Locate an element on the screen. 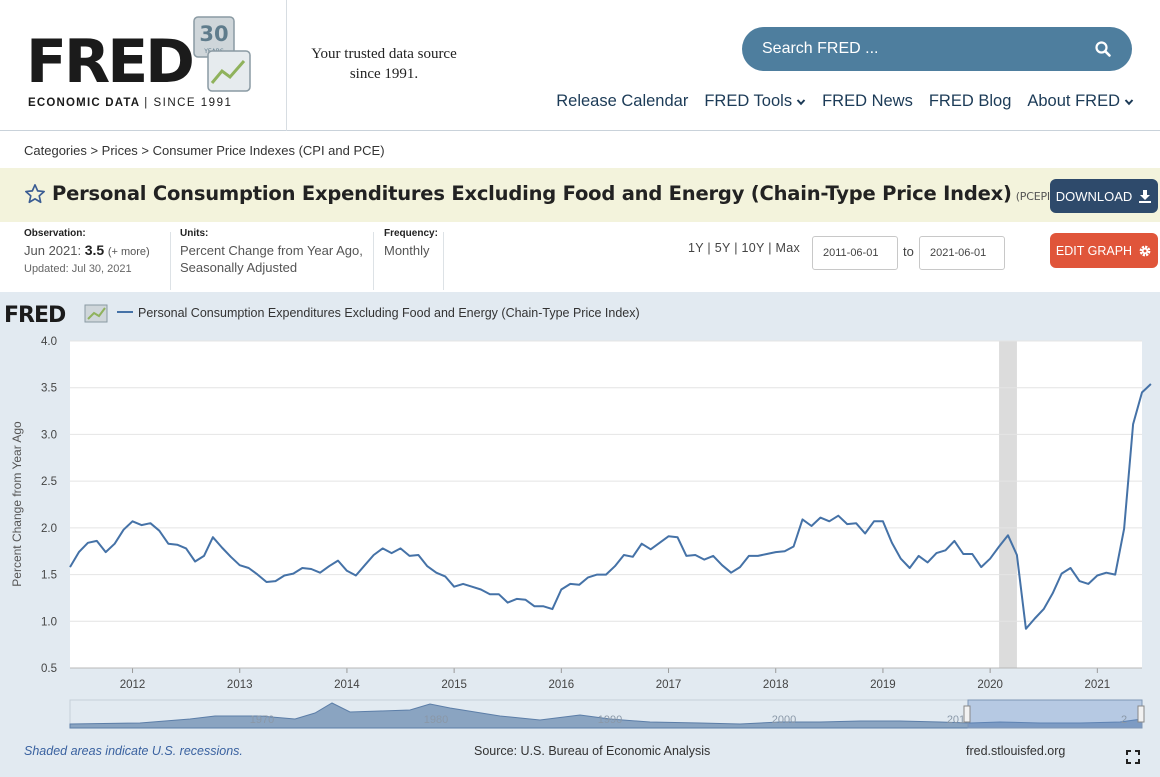  logo-sub-thin: | SINCE 1991 is located at coordinates (188, 103).